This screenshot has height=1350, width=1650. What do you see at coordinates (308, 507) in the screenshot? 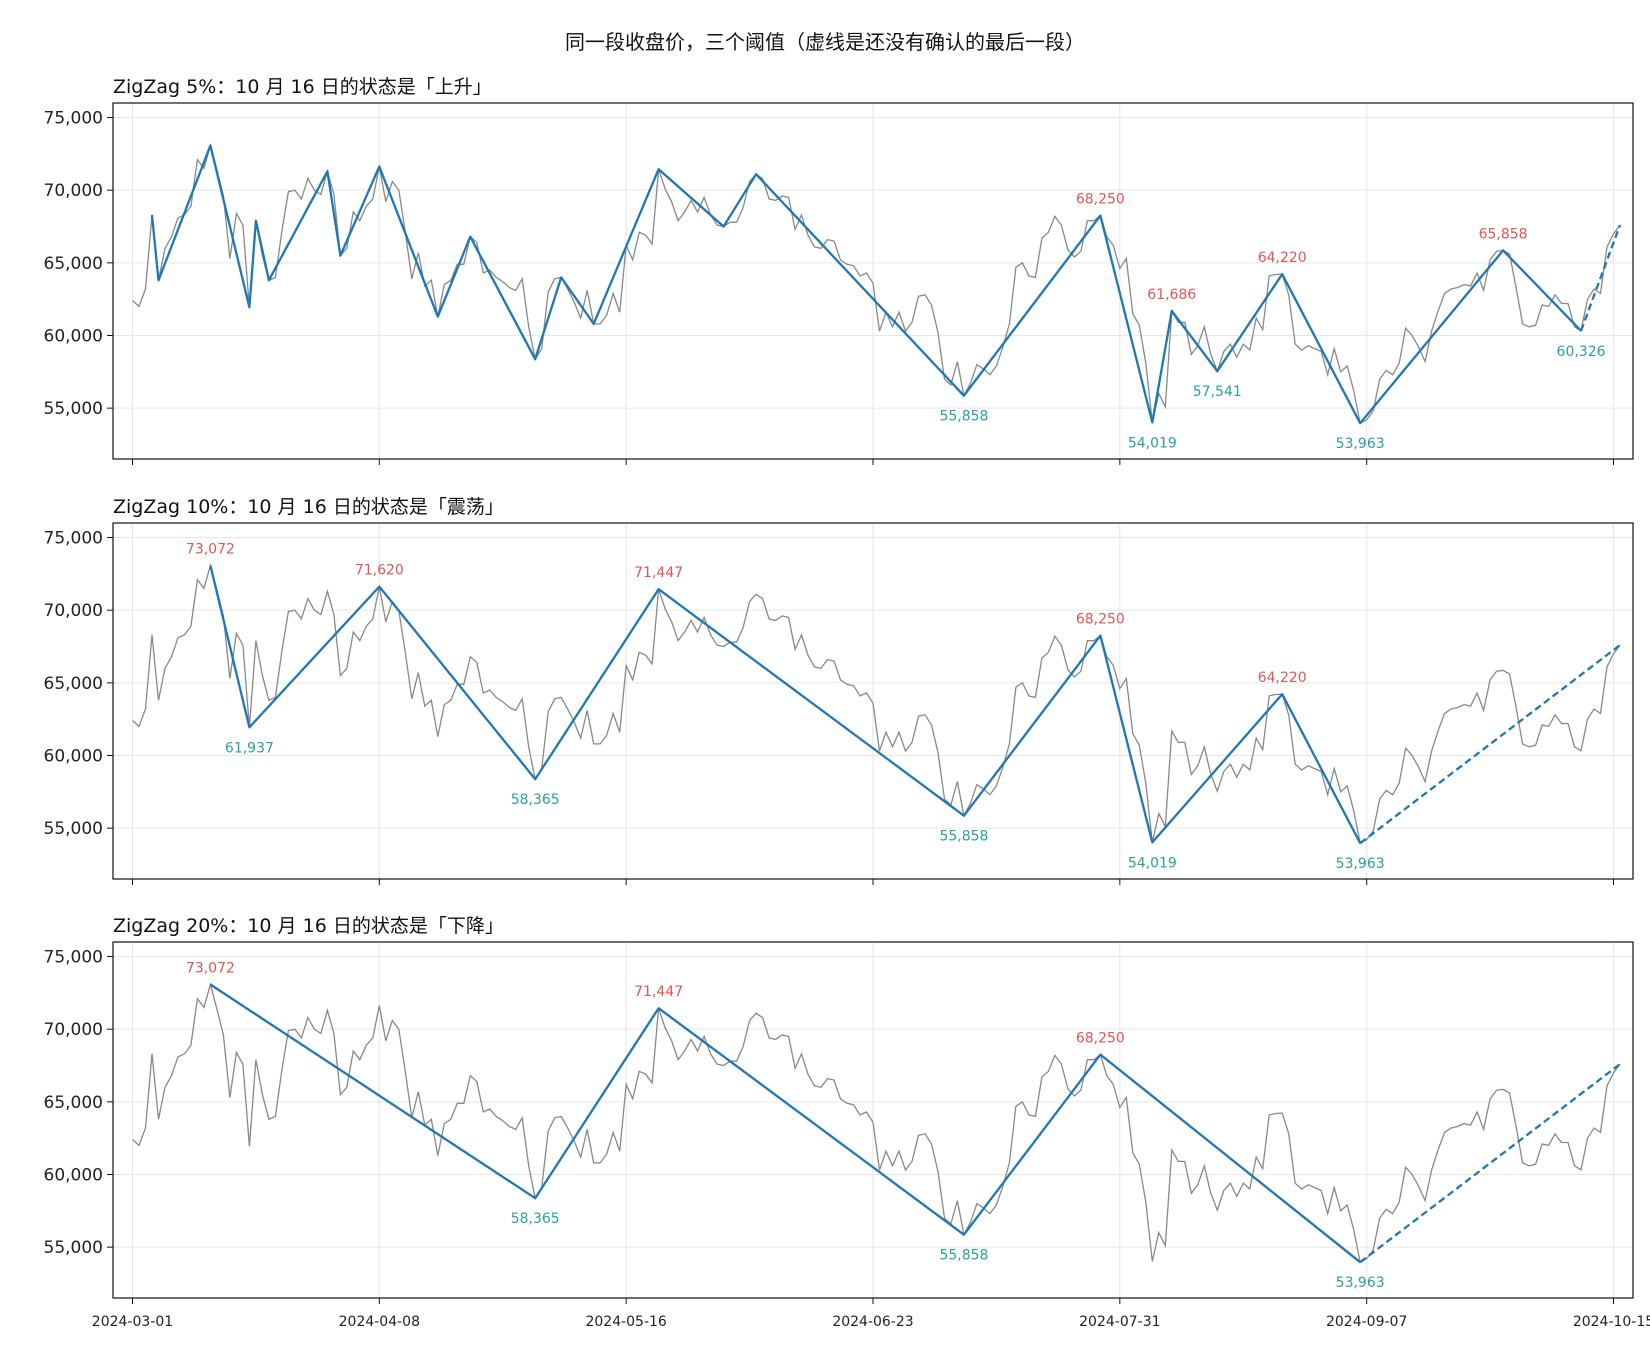
I see `panel-title: ZigZag 10%：10 月 16 日的状态是「震荡」` at bounding box center [308, 507].